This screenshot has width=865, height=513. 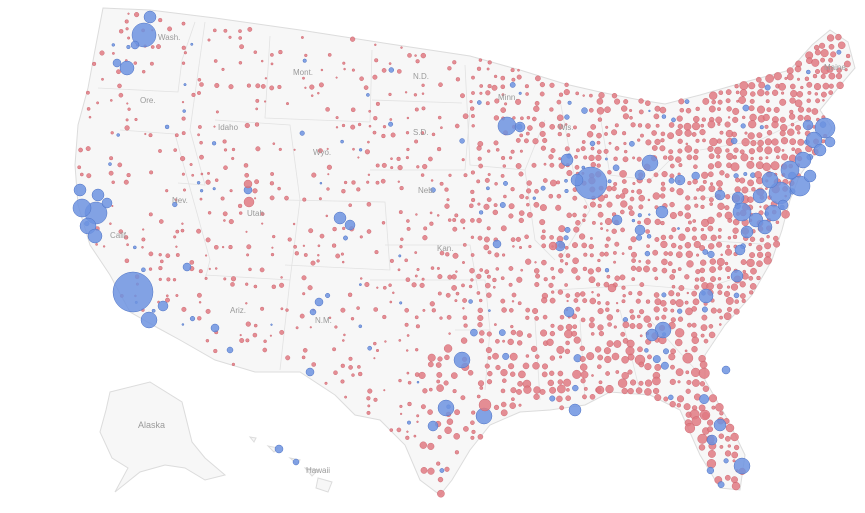 What do you see at coordinates (151, 425) in the screenshot?
I see `label-alaska: Alaska` at bounding box center [151, 425].